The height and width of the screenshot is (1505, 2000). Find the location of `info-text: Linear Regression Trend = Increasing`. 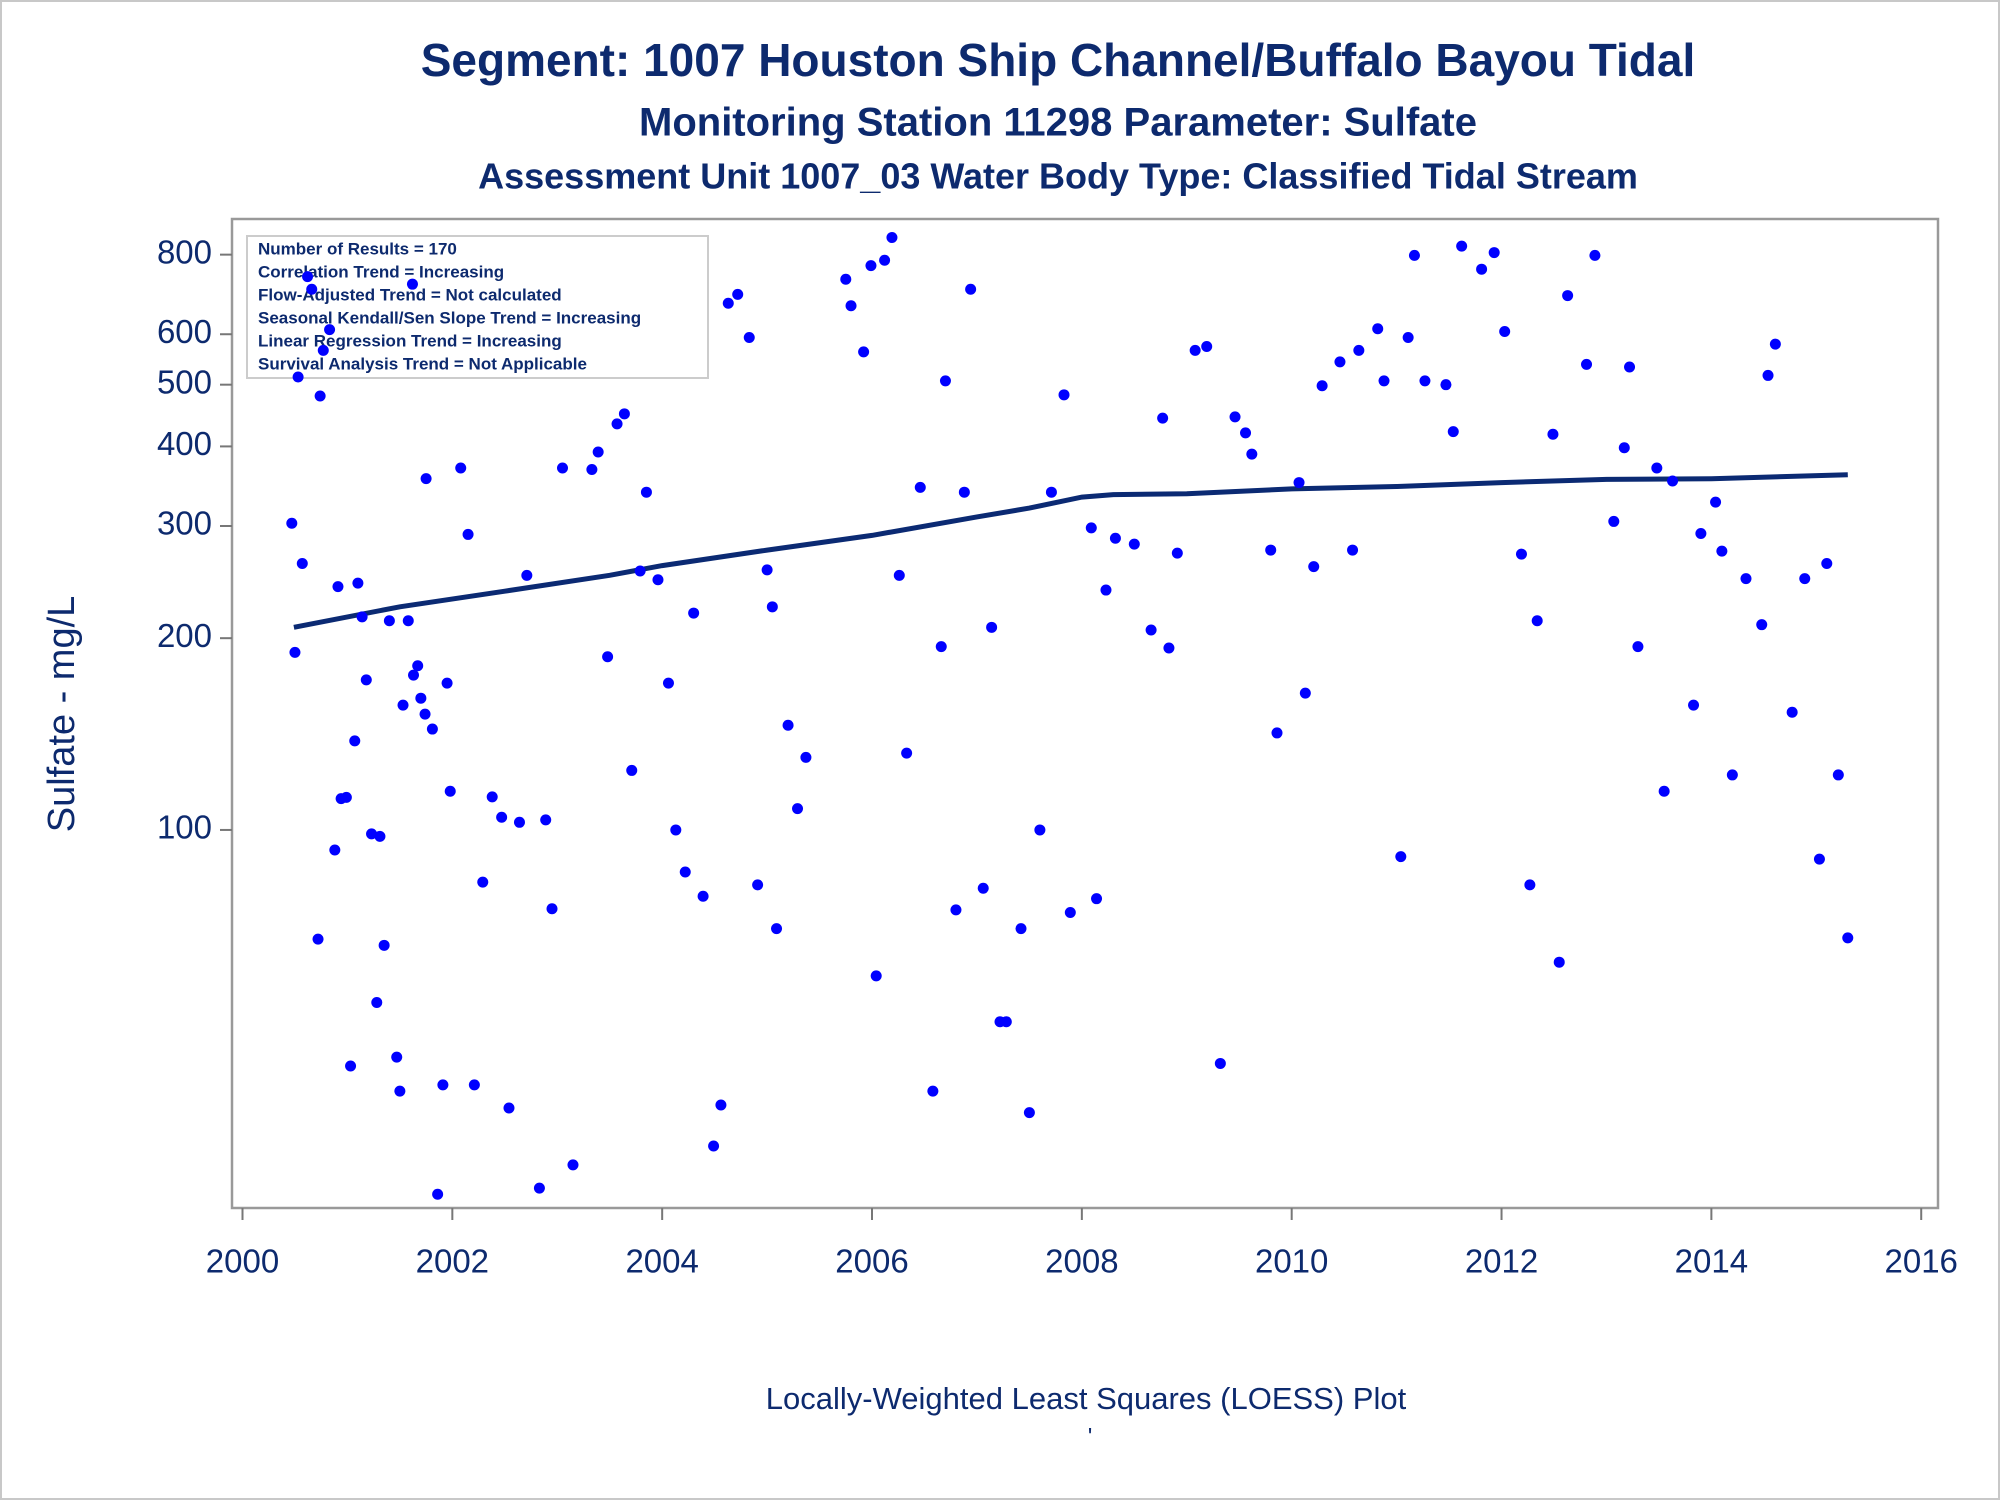

info-text: Linear Regression Trend = Increasing is located at coordinates (410, 340).